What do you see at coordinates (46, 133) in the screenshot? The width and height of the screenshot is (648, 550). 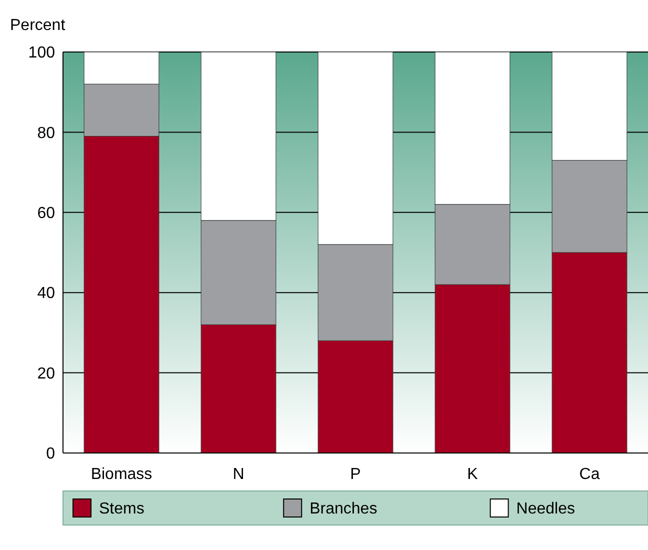 I see `y-tick-label: 80` at bounding box center [46, 133].